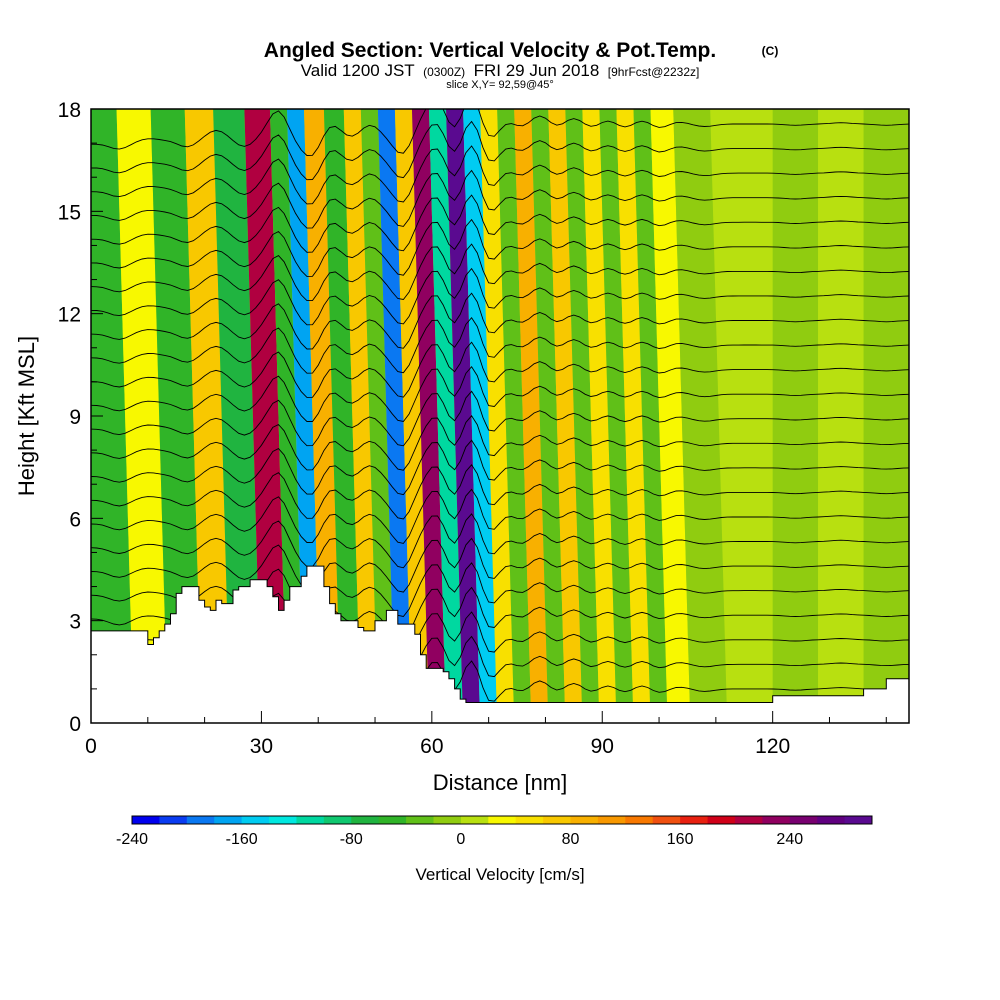 The height and width of the screenshot is (1000, 1000). I want to click on y-tick-label: 3, so click(75, 622).